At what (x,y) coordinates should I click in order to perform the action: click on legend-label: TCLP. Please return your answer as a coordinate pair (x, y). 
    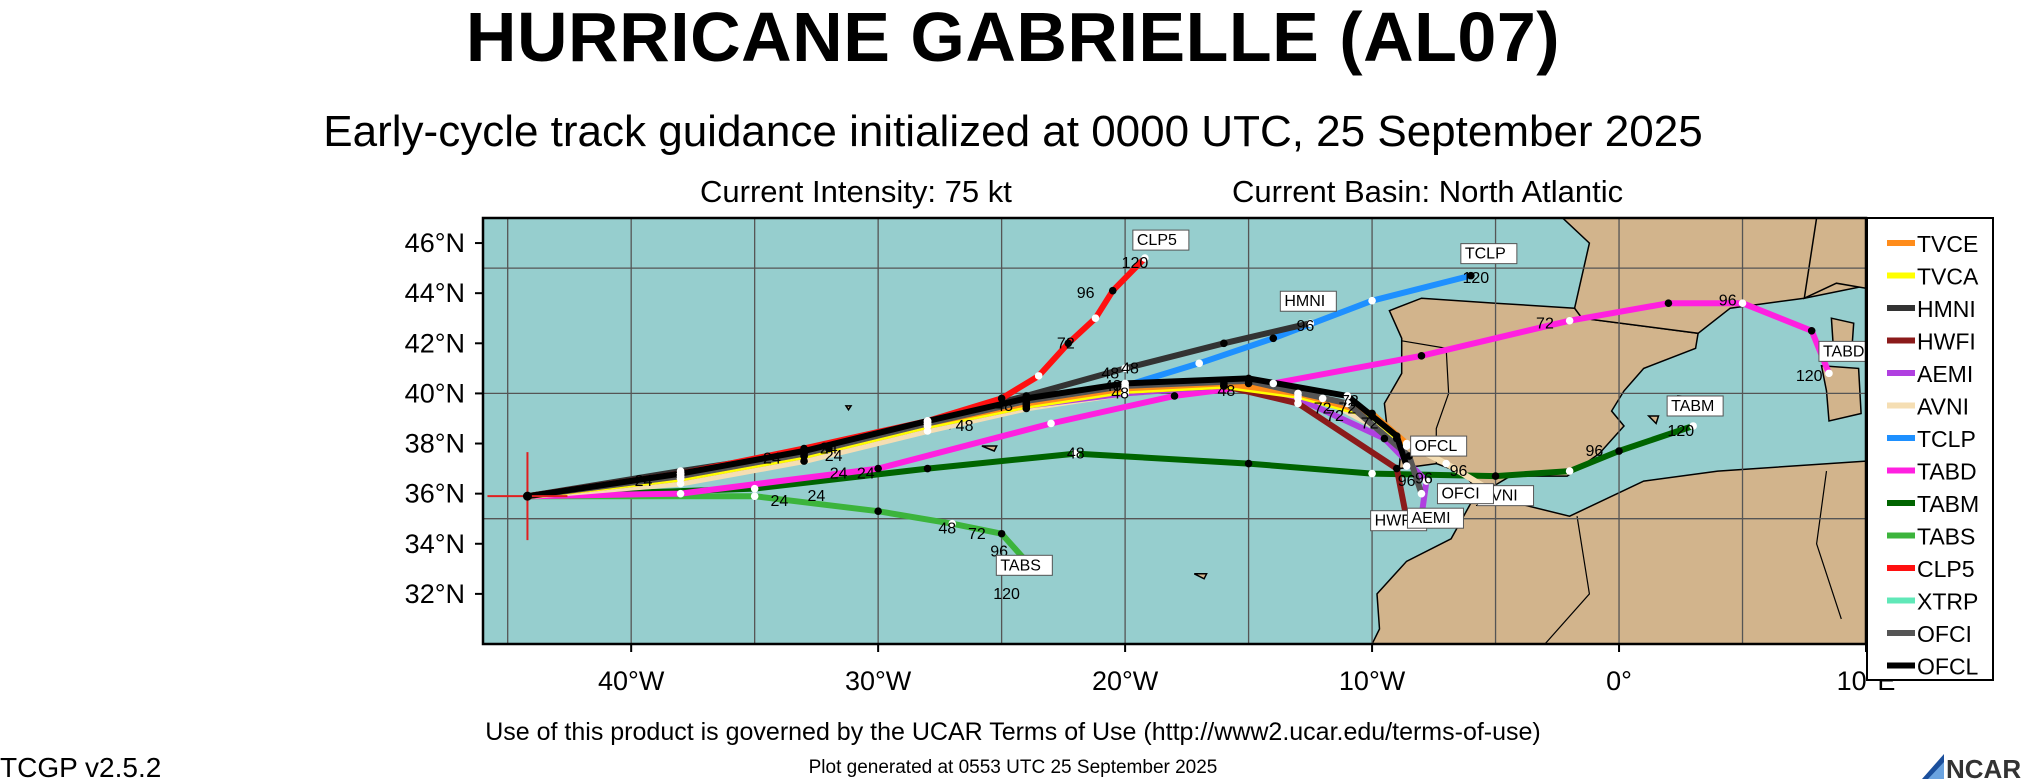
    Looking at the image, I should click on (1946, 439).